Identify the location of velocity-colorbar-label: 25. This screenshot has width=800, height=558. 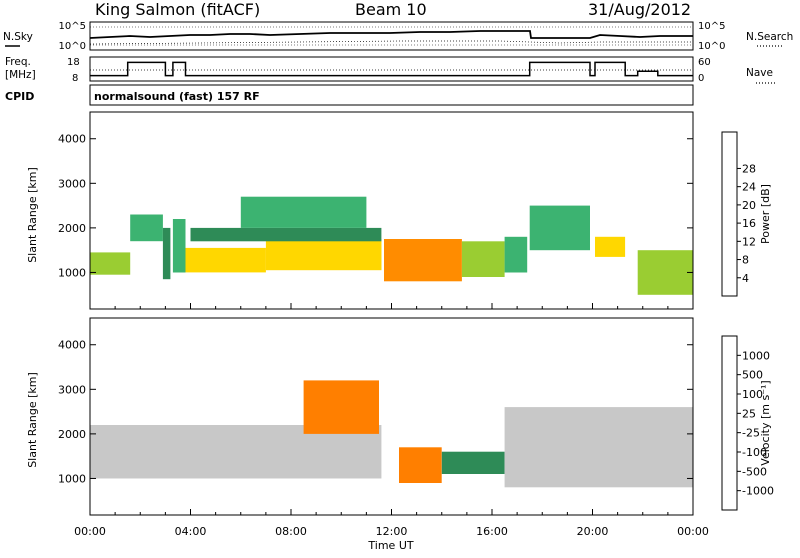
(749, 413).